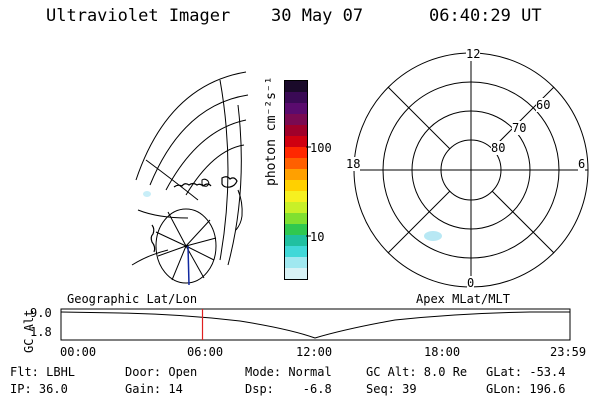  Describe the element at coordinates (132, 299) in the screenshot. I see `timeline-left-label: Geographic Lat/Lon` at that location.